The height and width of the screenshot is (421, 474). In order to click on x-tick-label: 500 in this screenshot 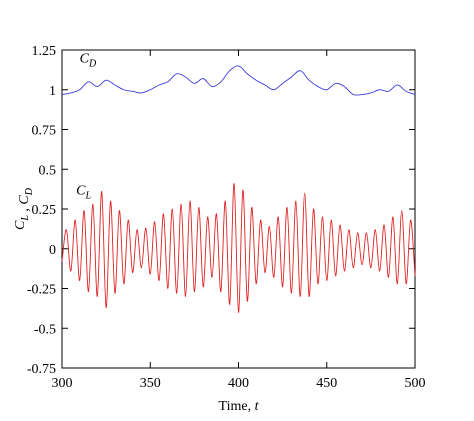, I will do `click(415, 383)`.